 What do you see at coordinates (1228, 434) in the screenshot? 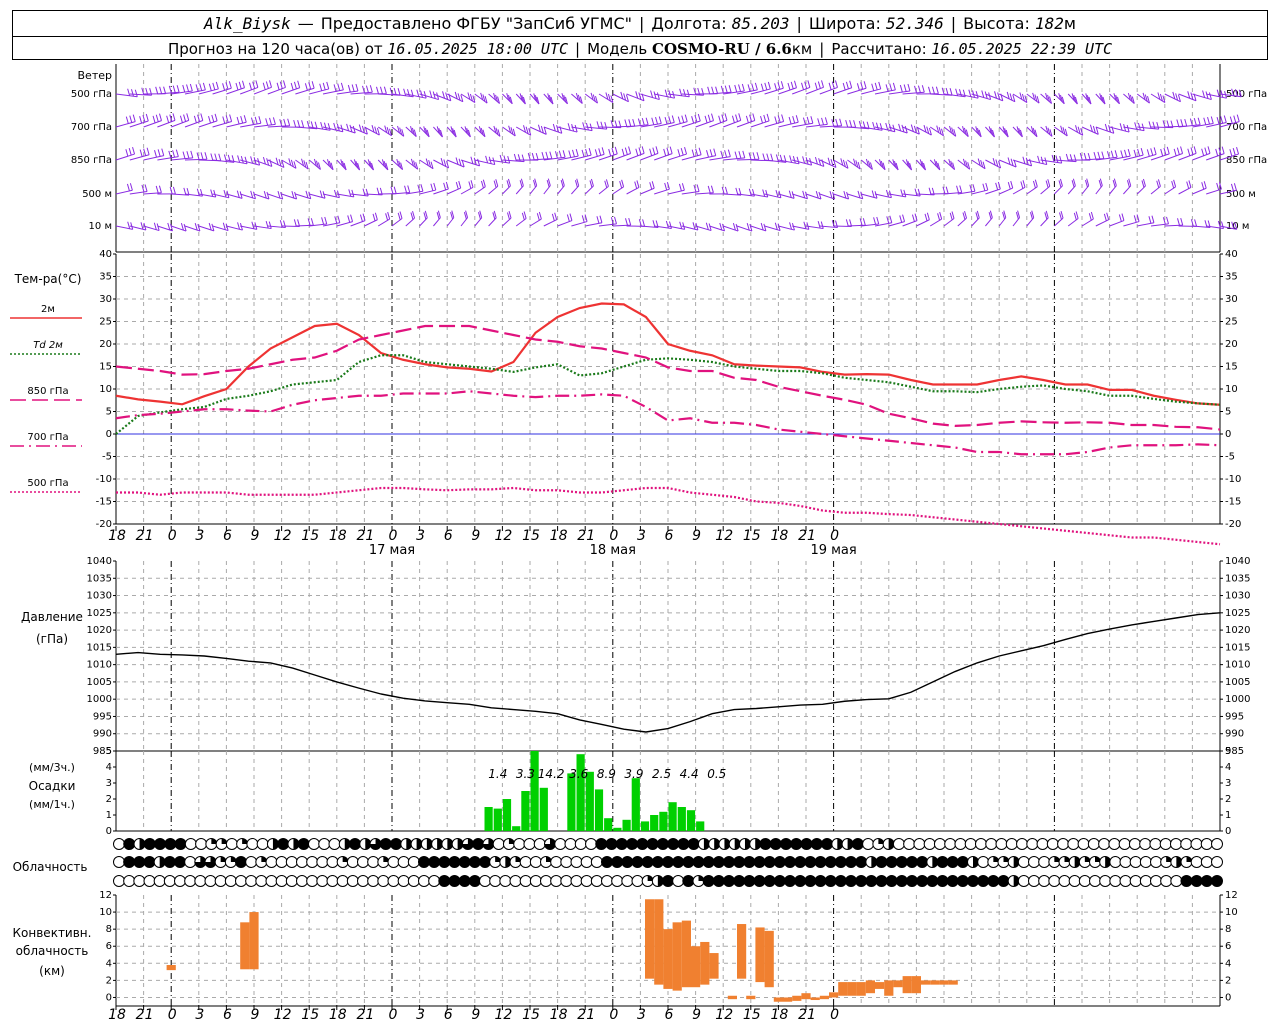
I see `temperature-tick-label-right: 0` at bounding box center [1228, 434].